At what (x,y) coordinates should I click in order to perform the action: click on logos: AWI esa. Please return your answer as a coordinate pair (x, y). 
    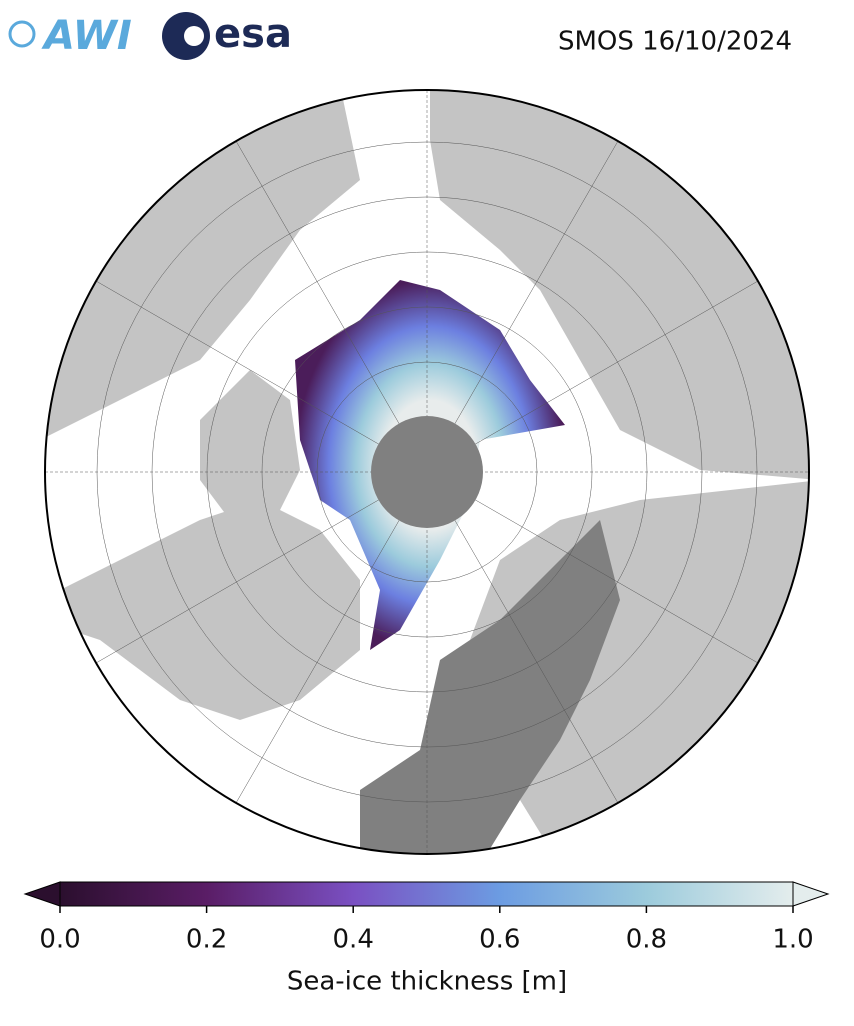
    Looking at the image, I should click on (150, 35).